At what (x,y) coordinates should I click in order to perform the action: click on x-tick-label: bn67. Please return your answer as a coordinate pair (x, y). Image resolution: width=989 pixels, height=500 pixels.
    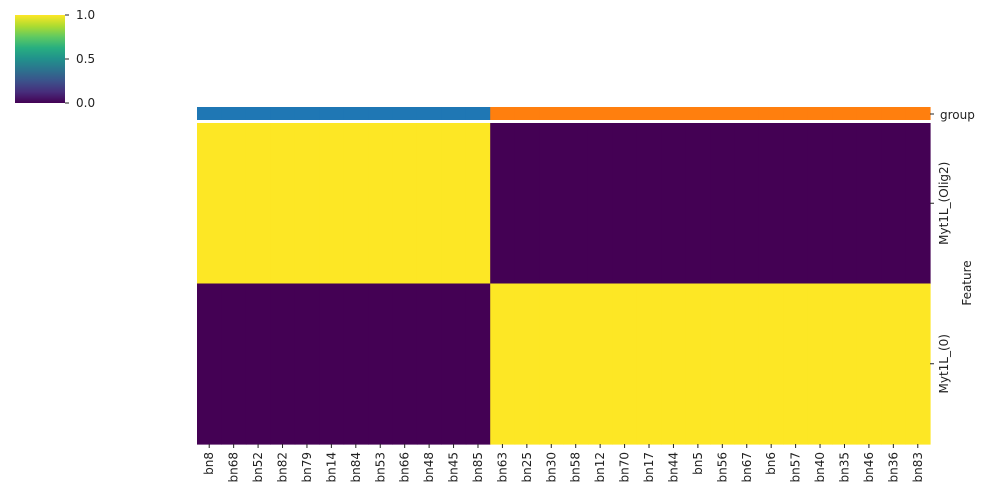
    Looking at the image, I should click on (747, 467).